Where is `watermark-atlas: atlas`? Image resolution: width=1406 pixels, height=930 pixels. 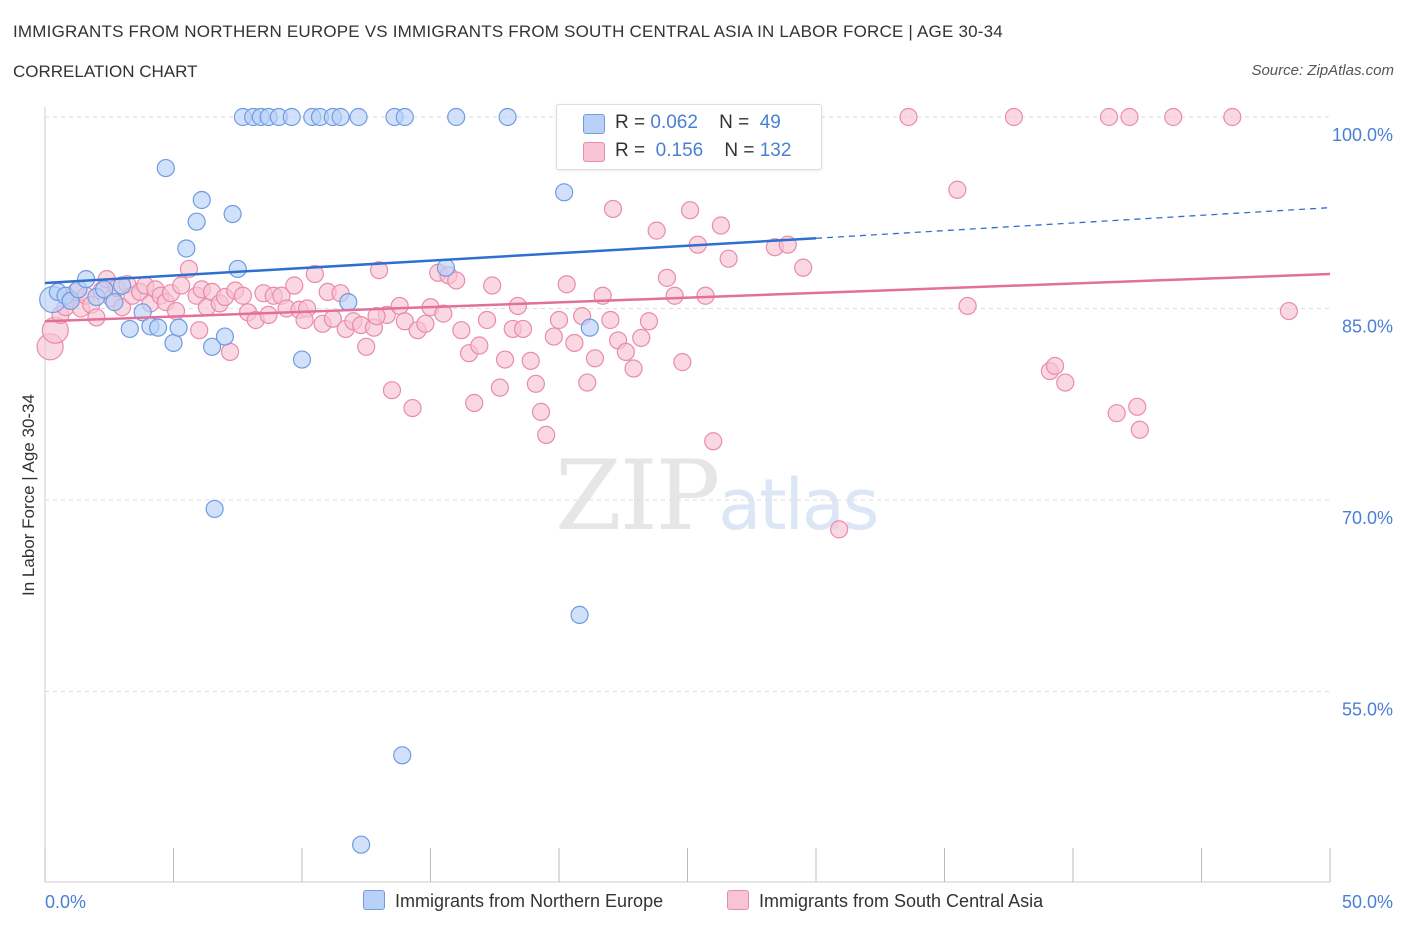
watermark-atlas: atlas is located at coordinates (798, 505).